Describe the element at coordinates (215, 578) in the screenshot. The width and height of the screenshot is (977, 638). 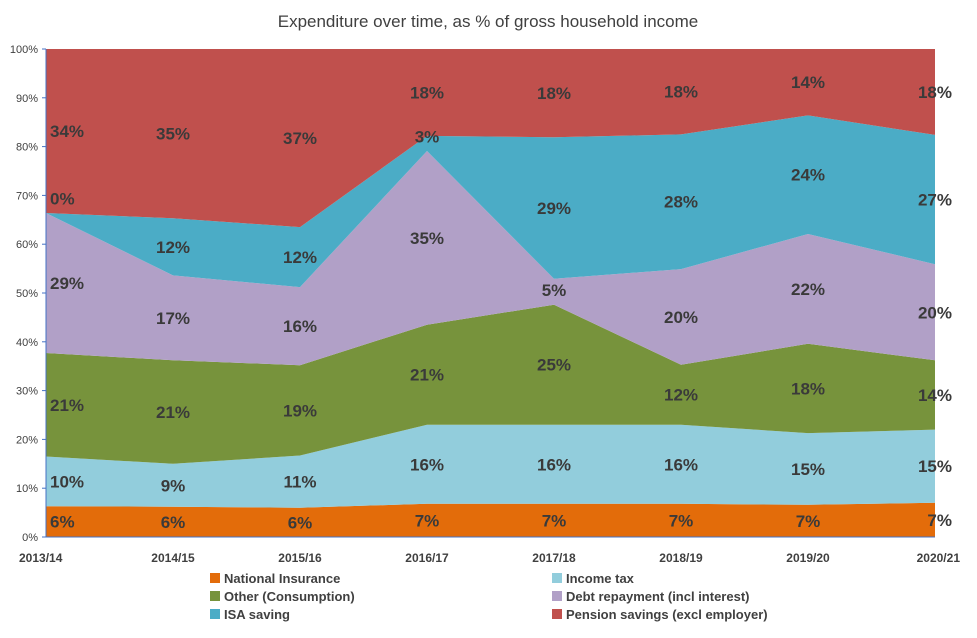
I see `legend-swatch-national-insurance` at that location.